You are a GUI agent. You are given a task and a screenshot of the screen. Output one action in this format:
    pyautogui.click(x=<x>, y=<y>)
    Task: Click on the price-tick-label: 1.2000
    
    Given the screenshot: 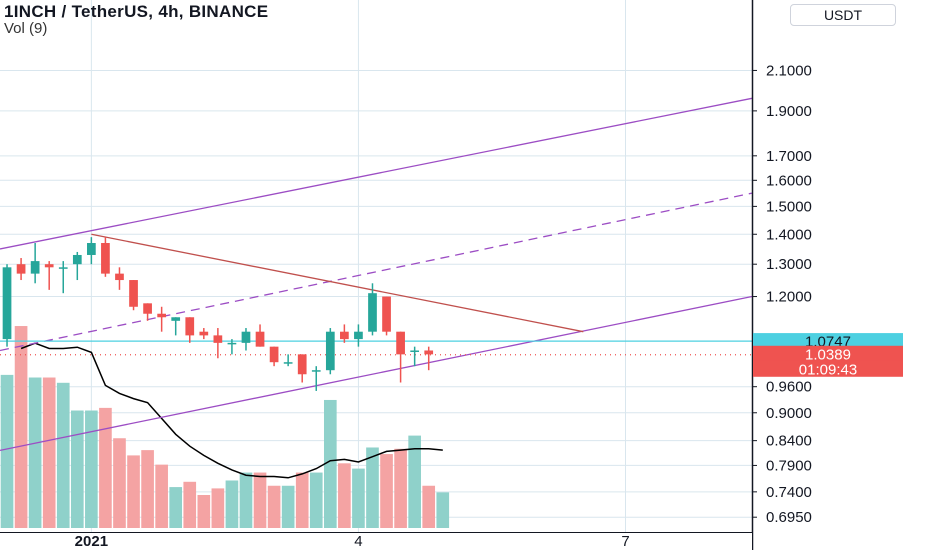 What is the action you would take?
    pyautogui.click(x=789, y=297)
    